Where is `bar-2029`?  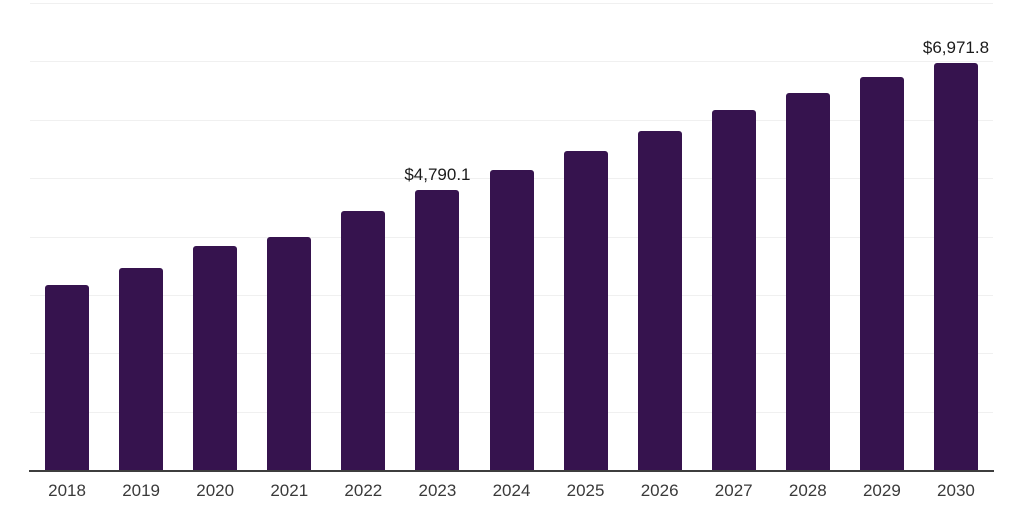
bar-2029 is located at coordinates (881, 273).